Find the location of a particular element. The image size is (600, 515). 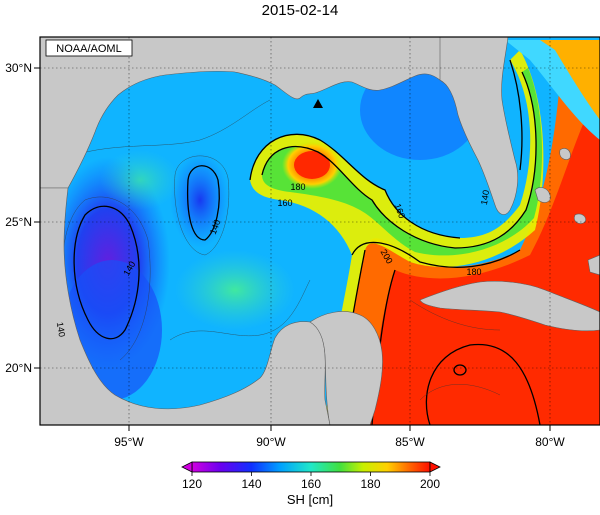

triangle-icon is located at coordinates (318, 103).